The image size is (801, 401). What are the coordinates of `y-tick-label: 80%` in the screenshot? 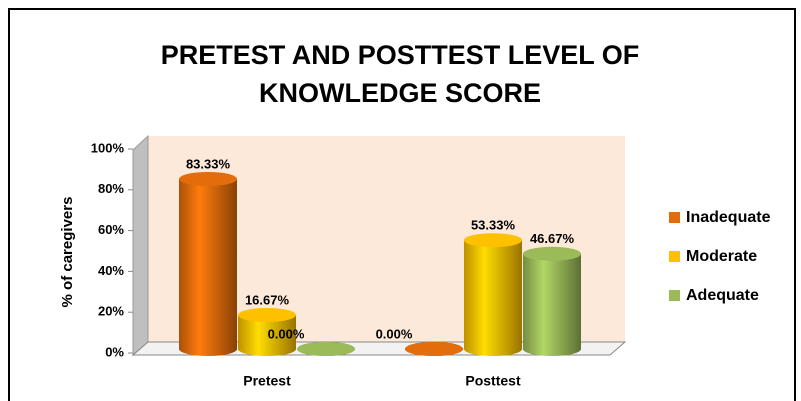 It's located at (111, 188).